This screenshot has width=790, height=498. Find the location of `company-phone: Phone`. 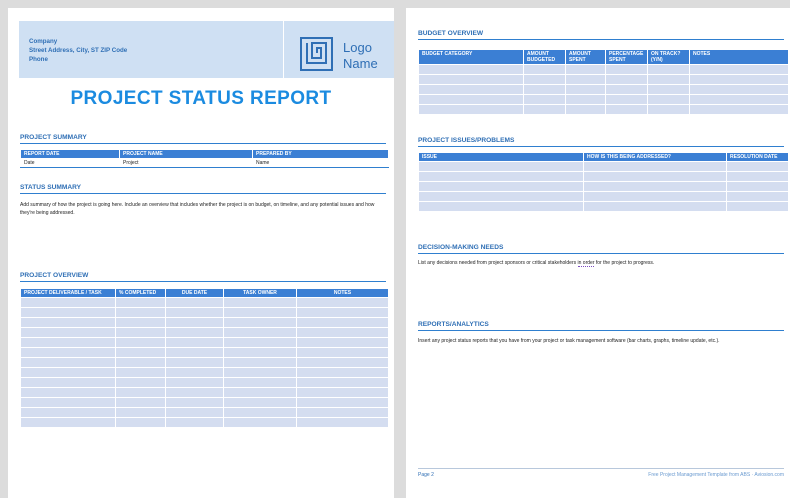

company-phone: Phone is located at coordinates (38, 59).